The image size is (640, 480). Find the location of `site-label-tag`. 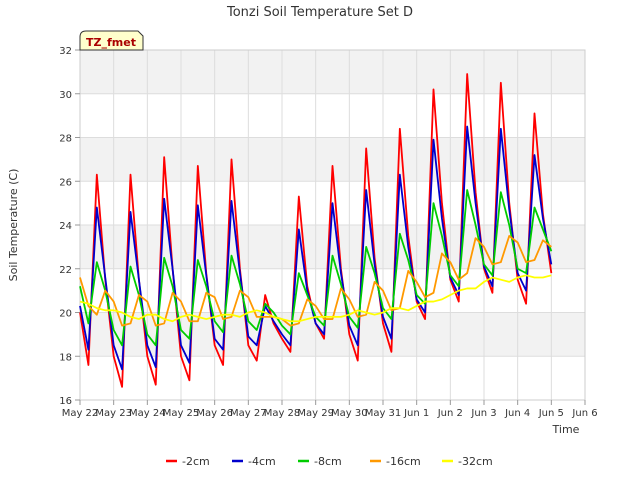

site-label-tag is located at coordinates (111, 40).